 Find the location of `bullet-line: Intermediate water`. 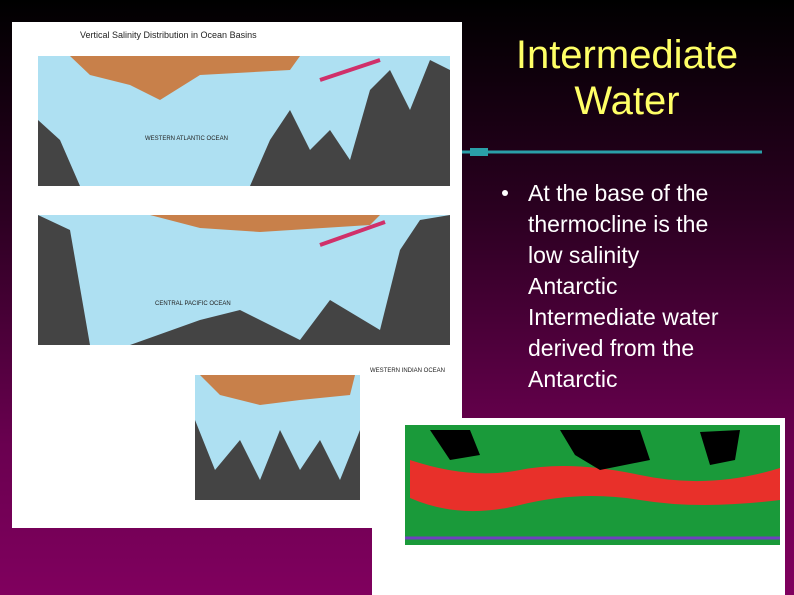

bullet-line: Intermediate water is located at coordinates (623, 317).